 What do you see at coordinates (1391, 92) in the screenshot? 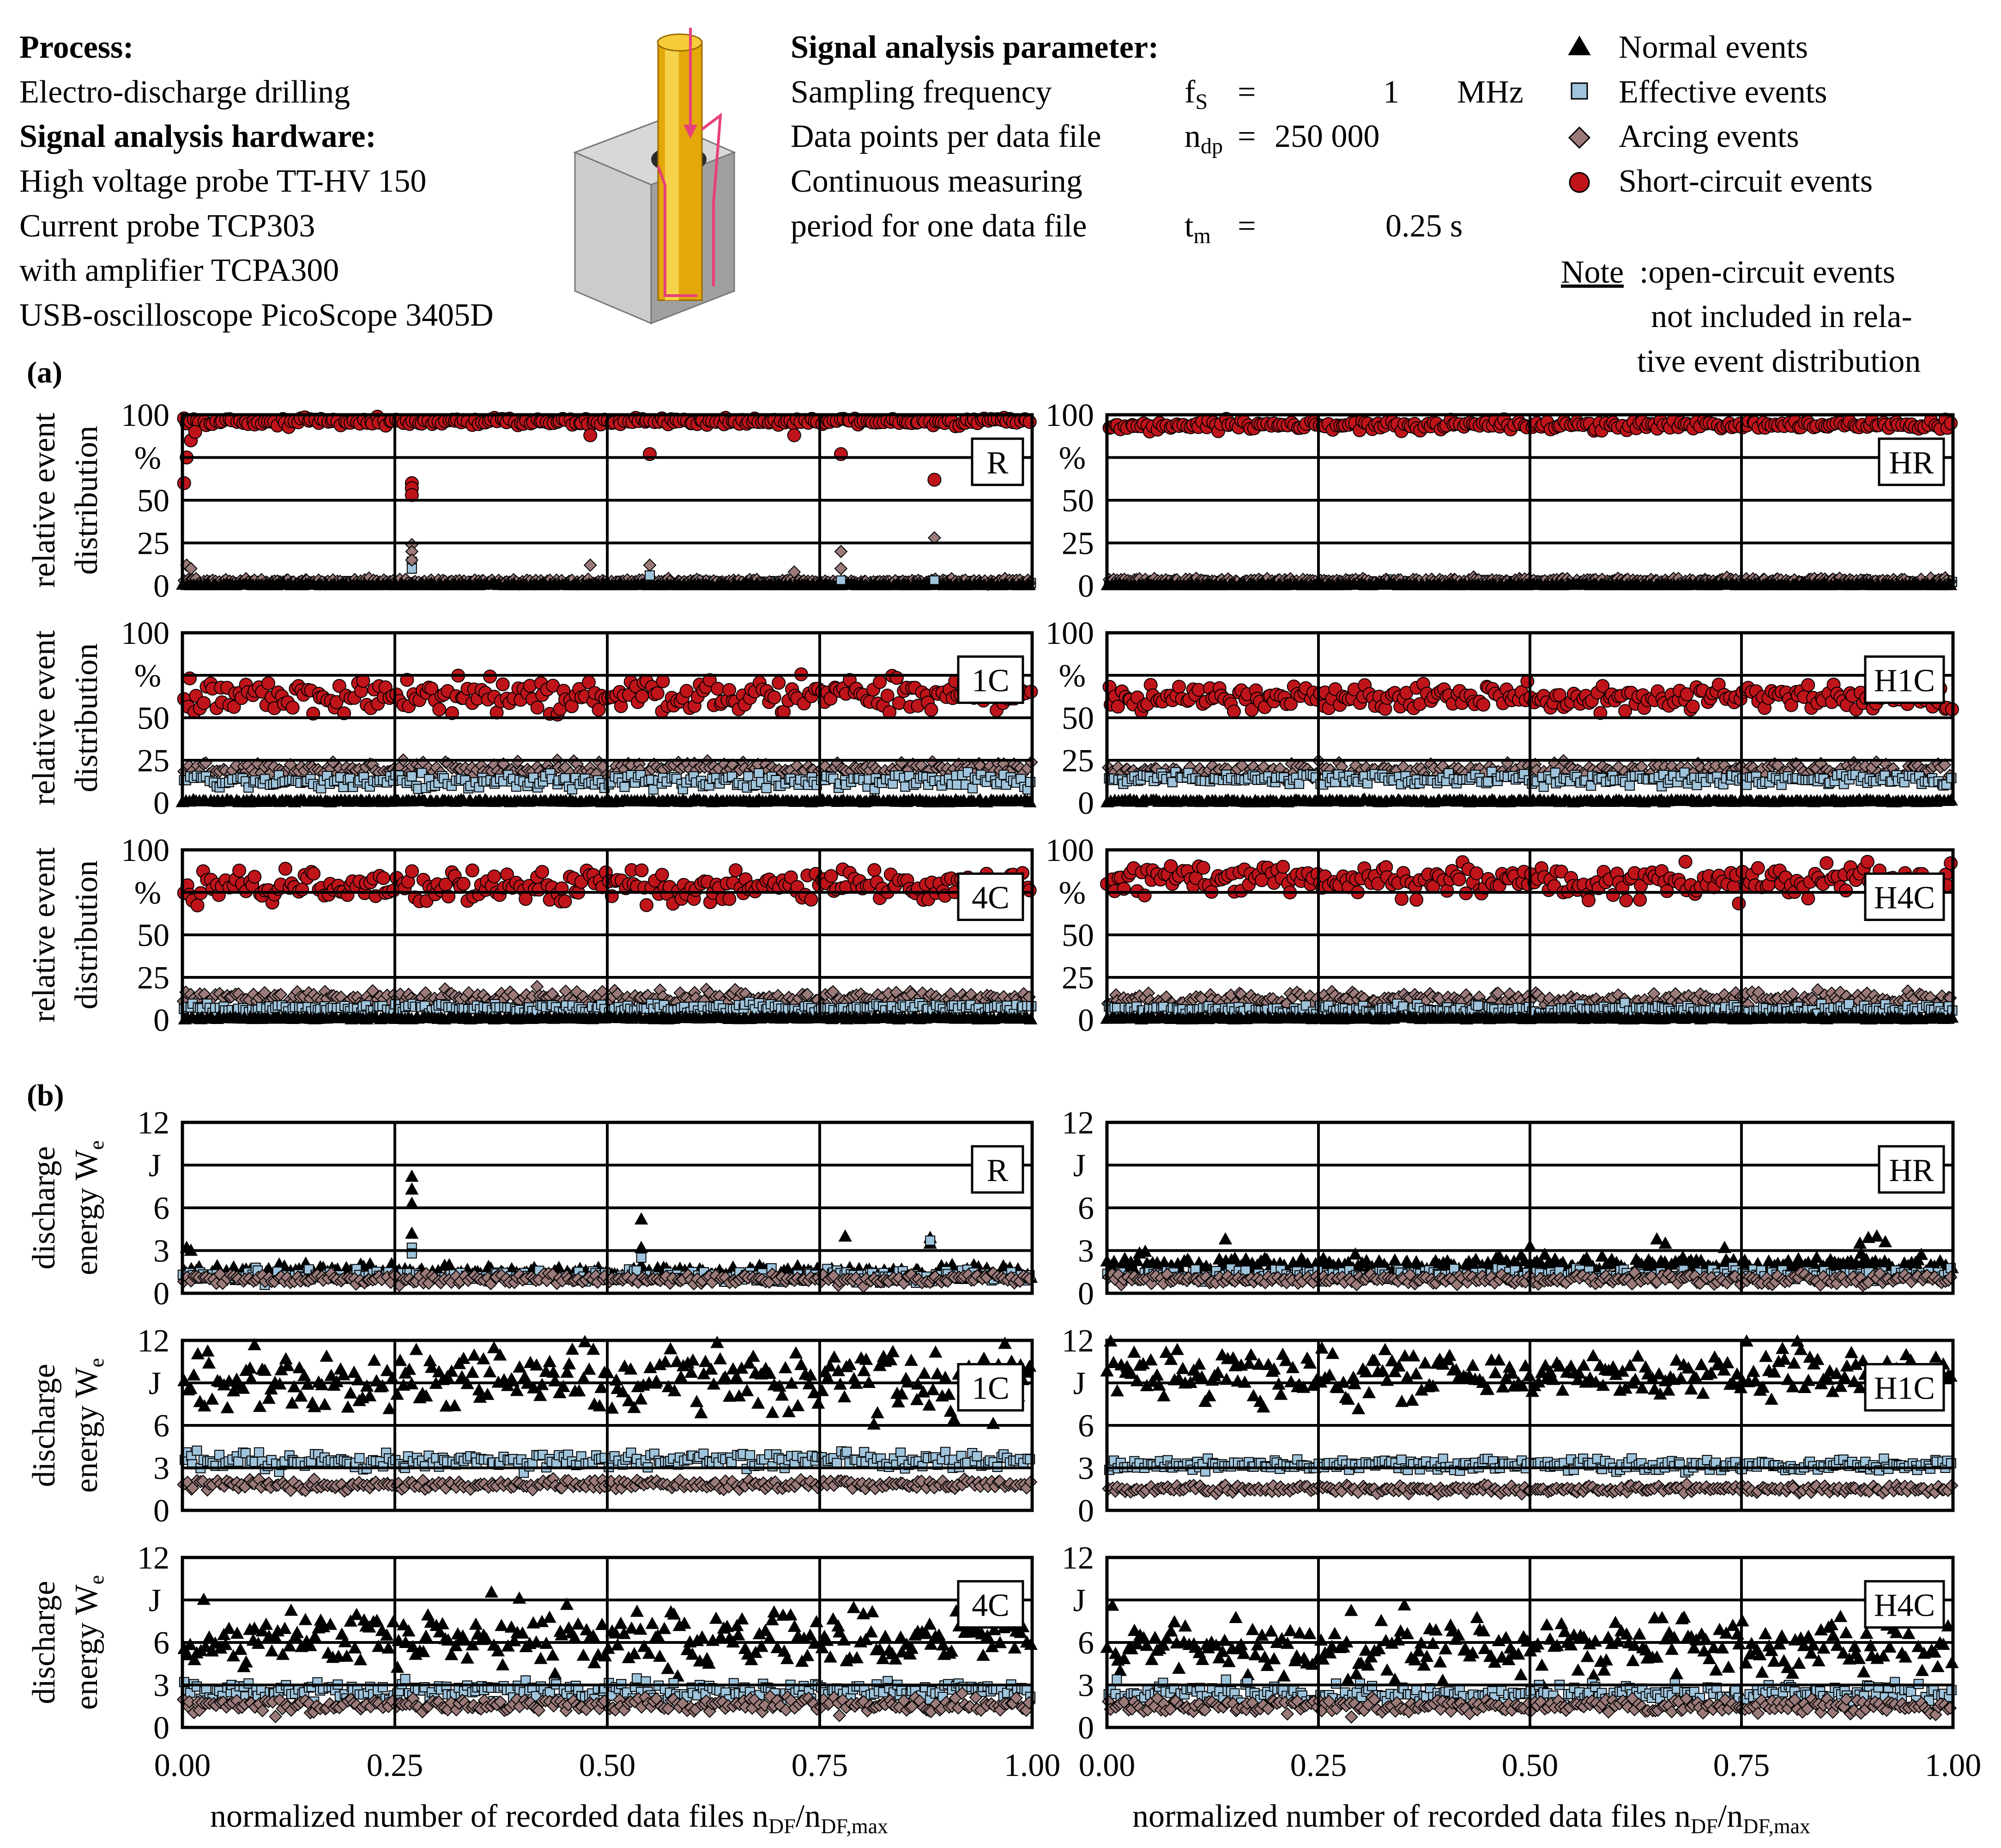
I see `param-value: 1` at bounding box center [1391, 92].